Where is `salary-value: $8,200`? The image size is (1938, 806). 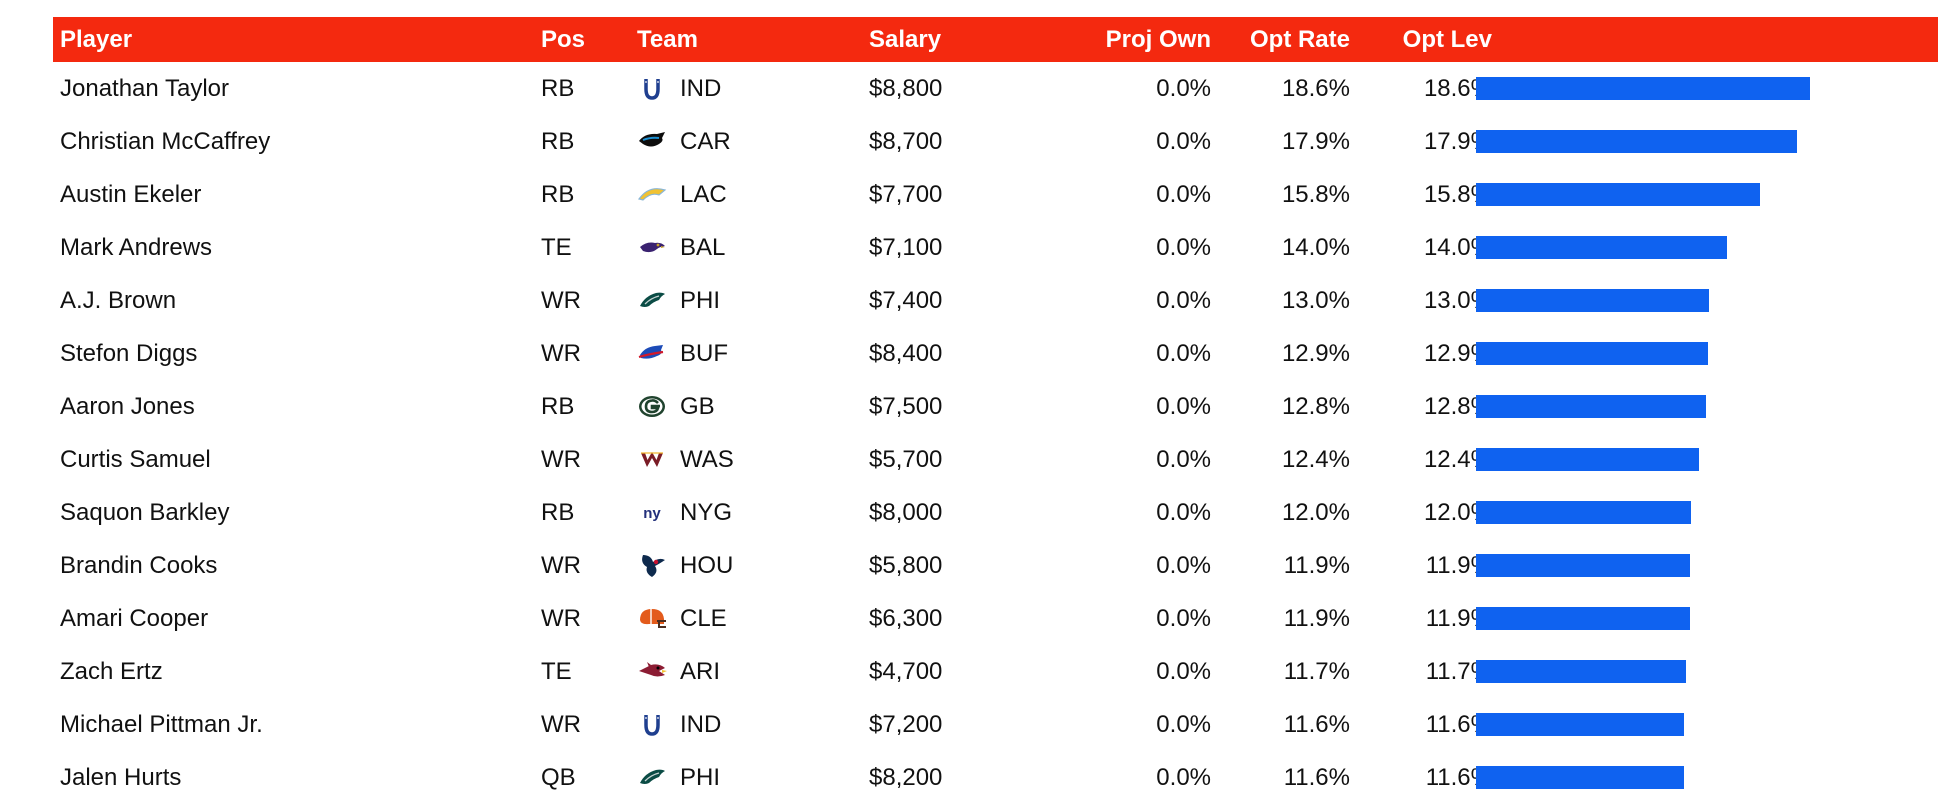
salary-value: $8,200 is located at coordinates (906, 777).